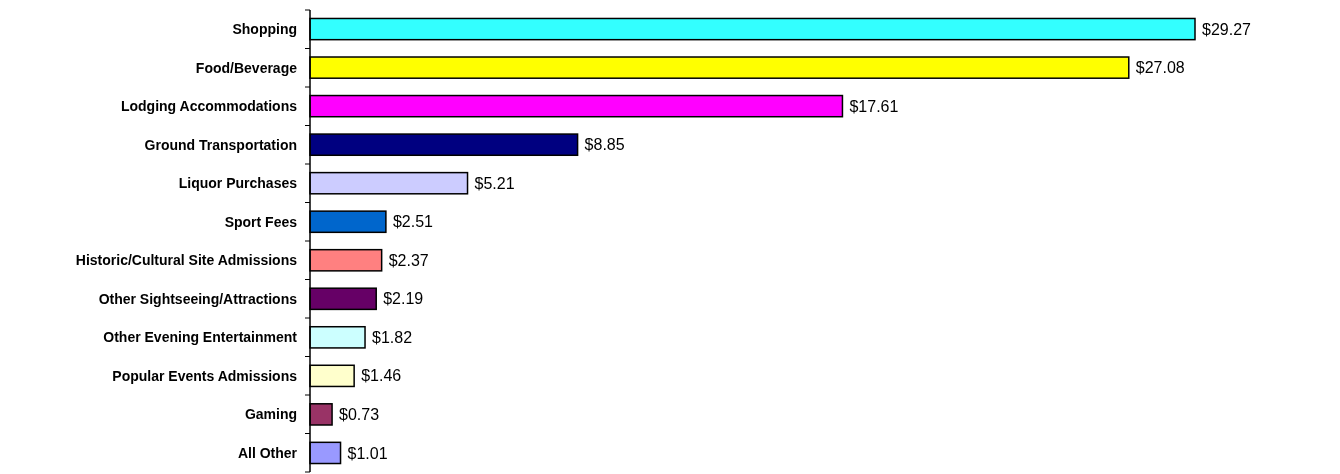  I want to click on y-tick-label: Lodging Accommodations, so click(209, 106).